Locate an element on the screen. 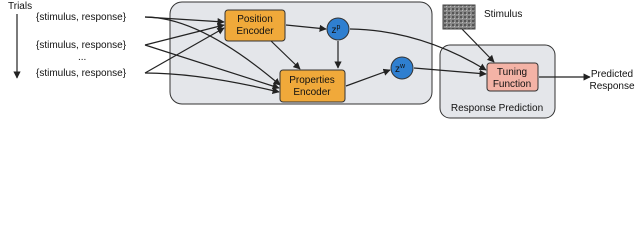 The image size is (640, 240). node-label: Tuning is located at coordinates (512, 72).